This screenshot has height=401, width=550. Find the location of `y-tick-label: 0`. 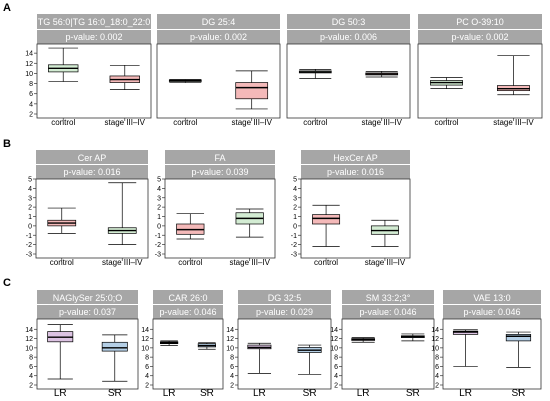

y-tick-label: 0 is located at coordinates (30, 226).